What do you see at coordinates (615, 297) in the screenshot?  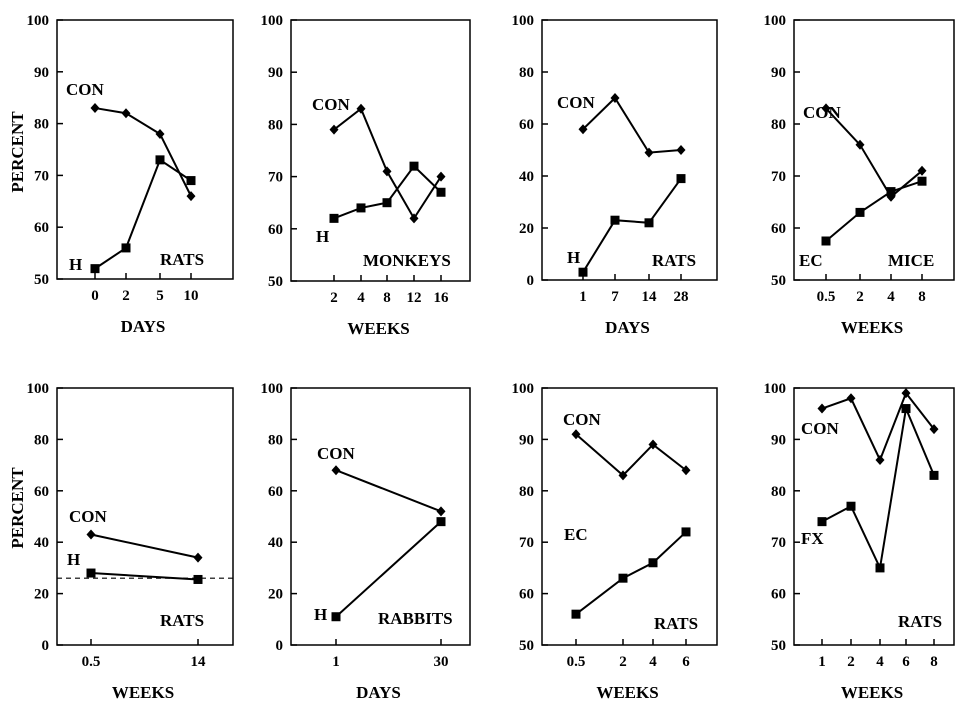 I see `x-tick-label: 7` at bounding box center [615, 297].